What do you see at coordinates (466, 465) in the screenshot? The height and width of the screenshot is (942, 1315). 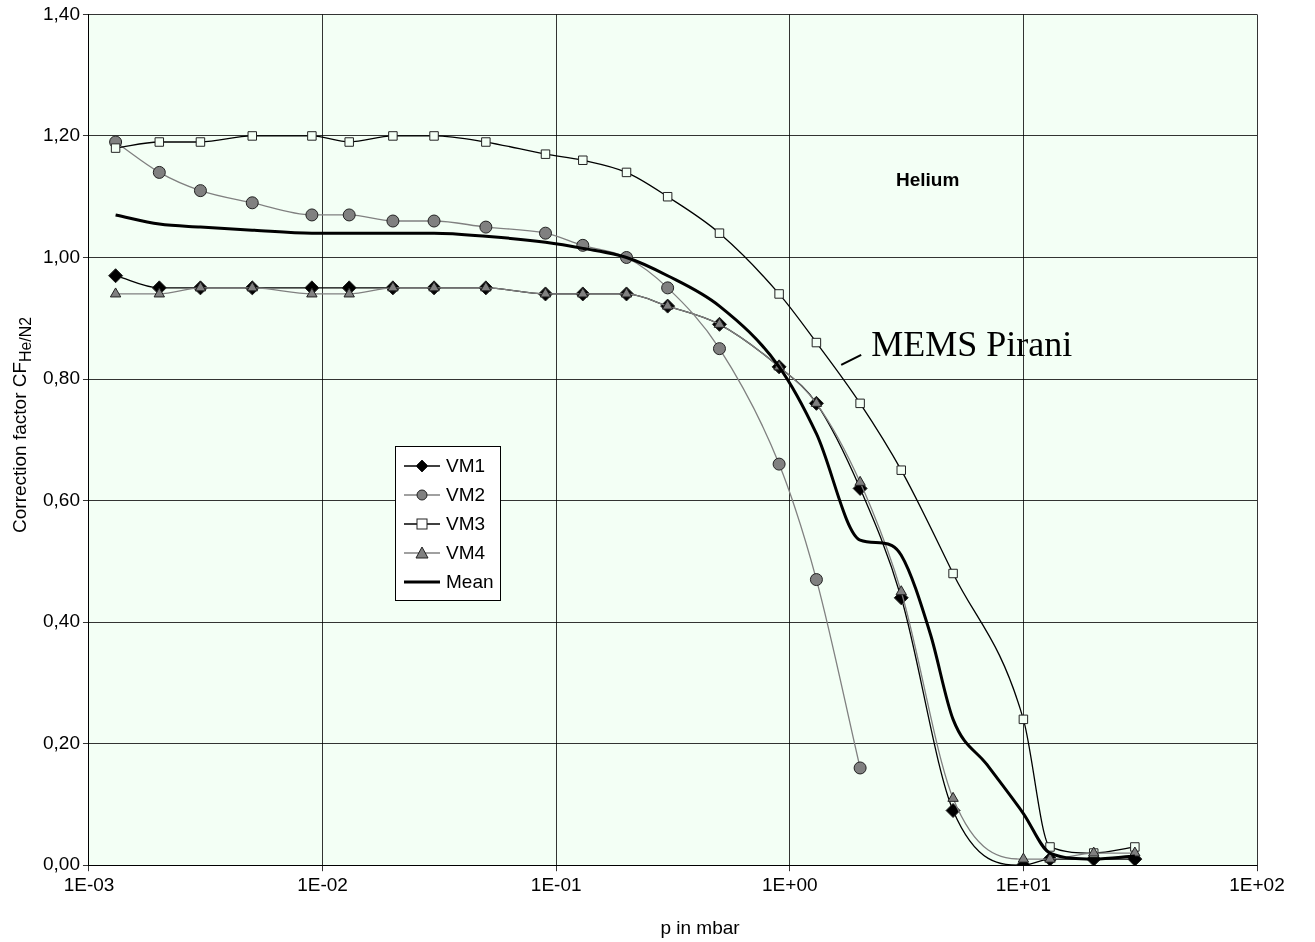 I see `legend-label: VM1` at bounding box center [466, 465].